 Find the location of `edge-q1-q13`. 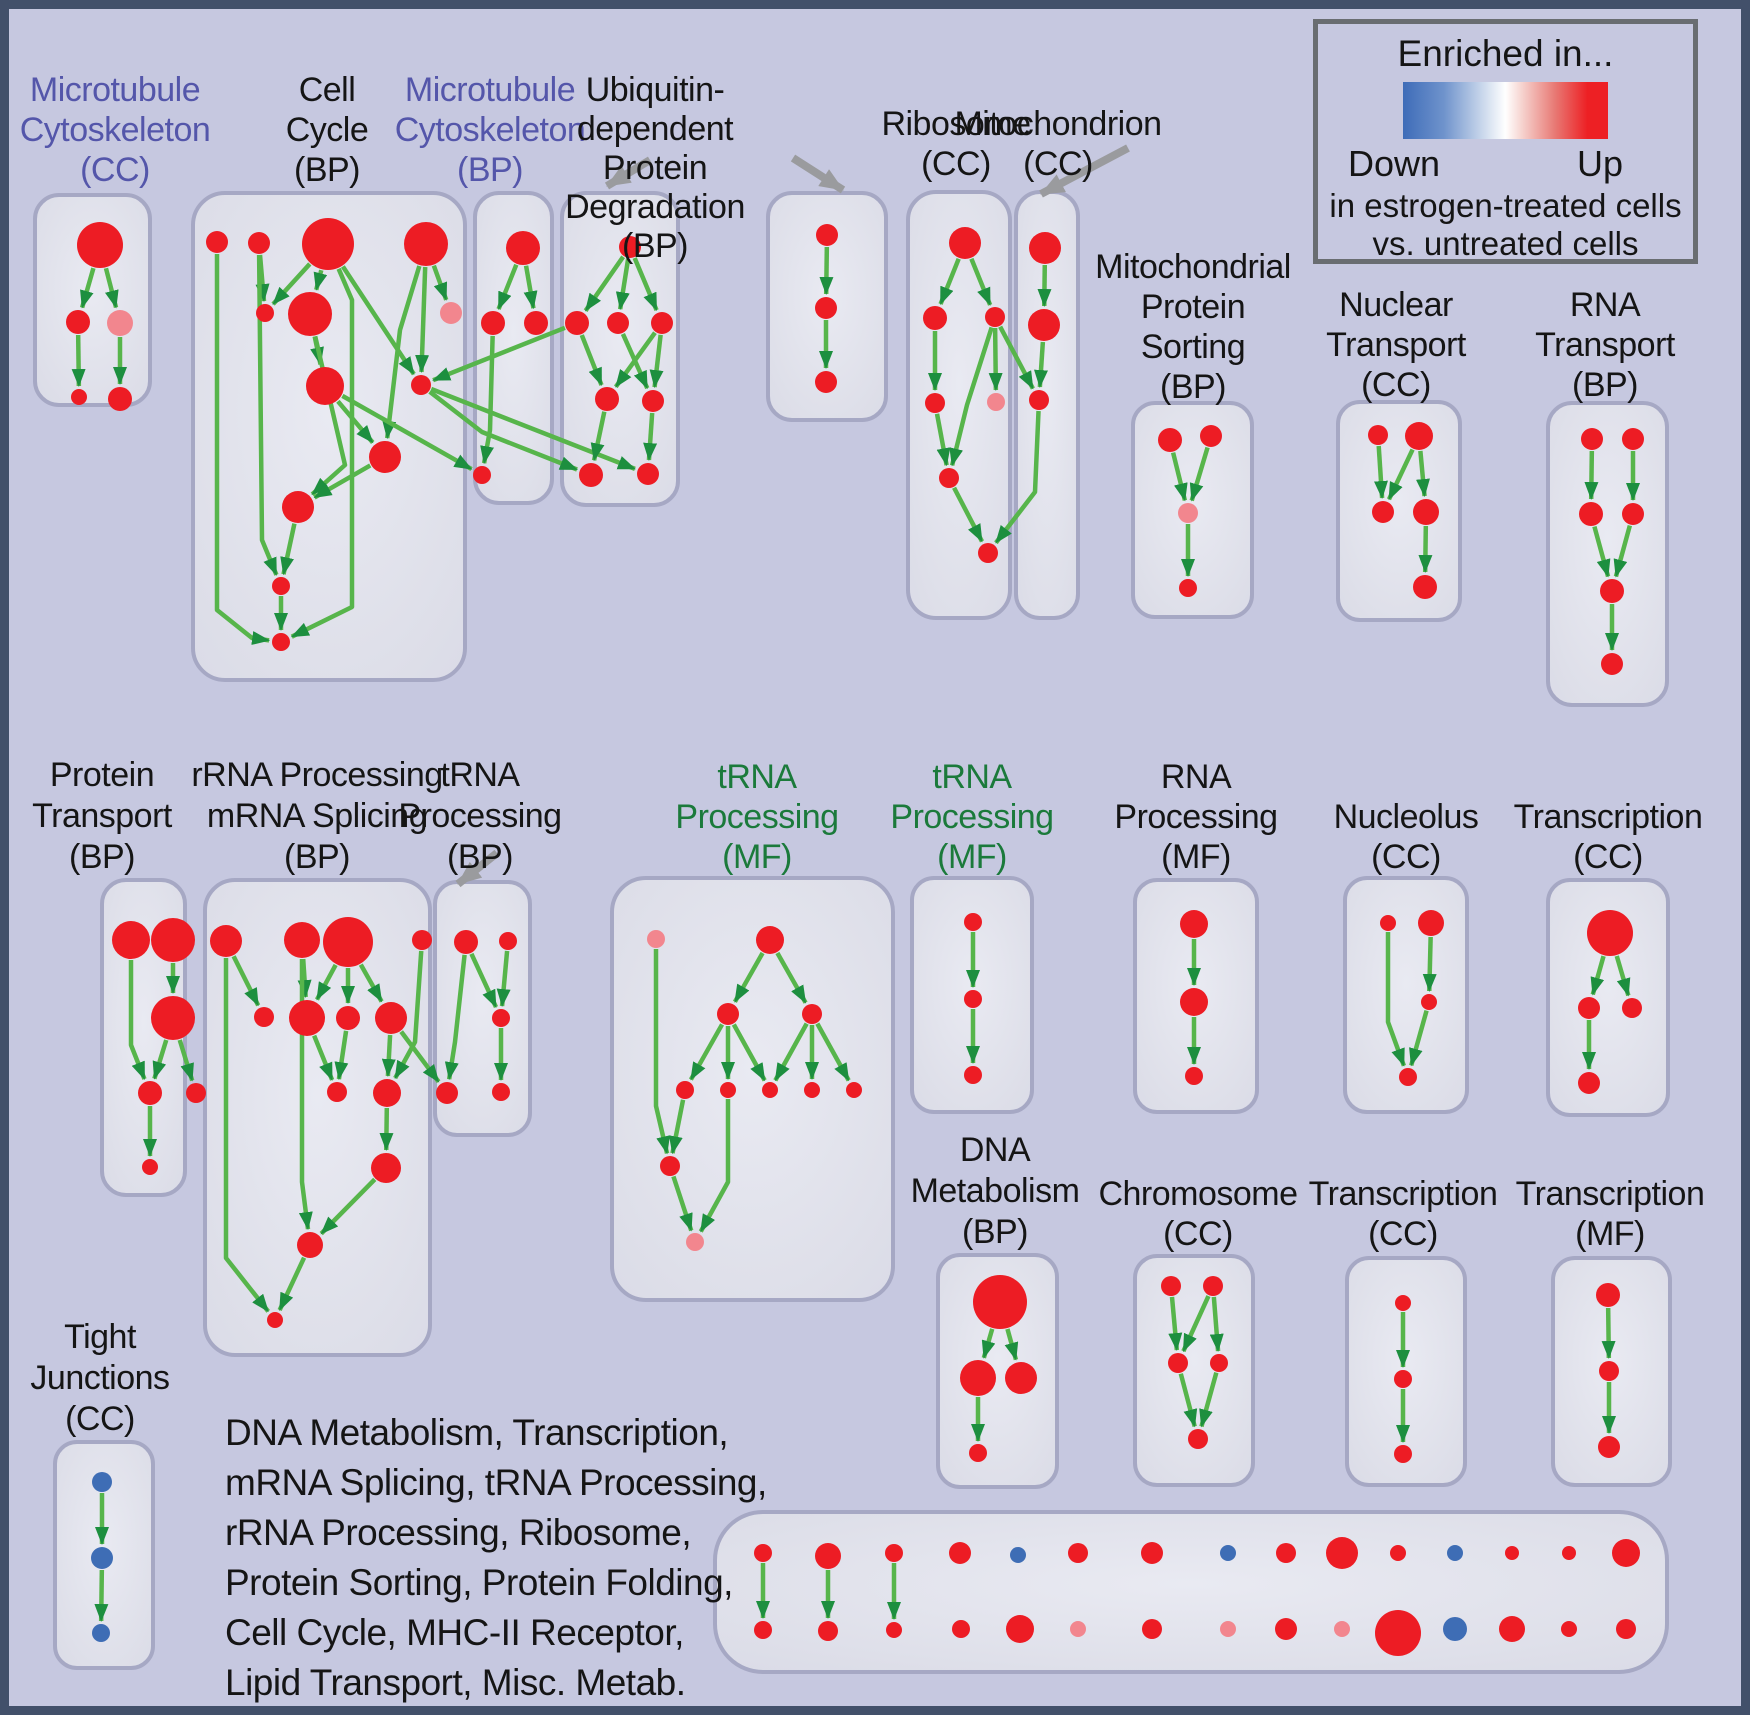

edge-q1-q13 is located at coordinates (246, 1135).